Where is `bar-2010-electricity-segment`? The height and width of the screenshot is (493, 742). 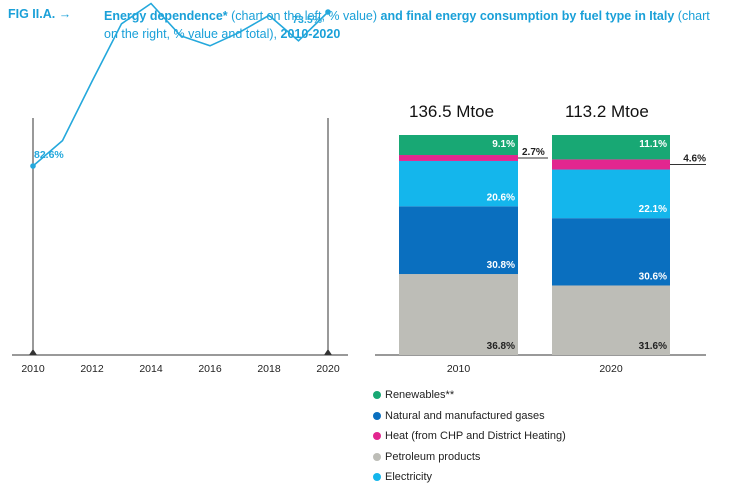 bar-2010-electricity-segment is located at coordinates (458, 183).